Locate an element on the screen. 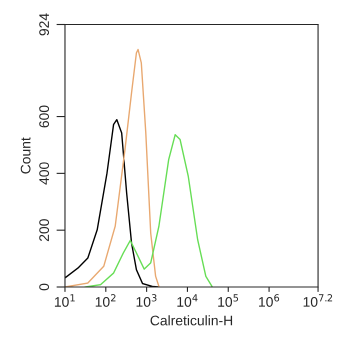 The width and height of the screenshot is (342, 350). y-tick-label: 0 is located at coordinates (44, 287).